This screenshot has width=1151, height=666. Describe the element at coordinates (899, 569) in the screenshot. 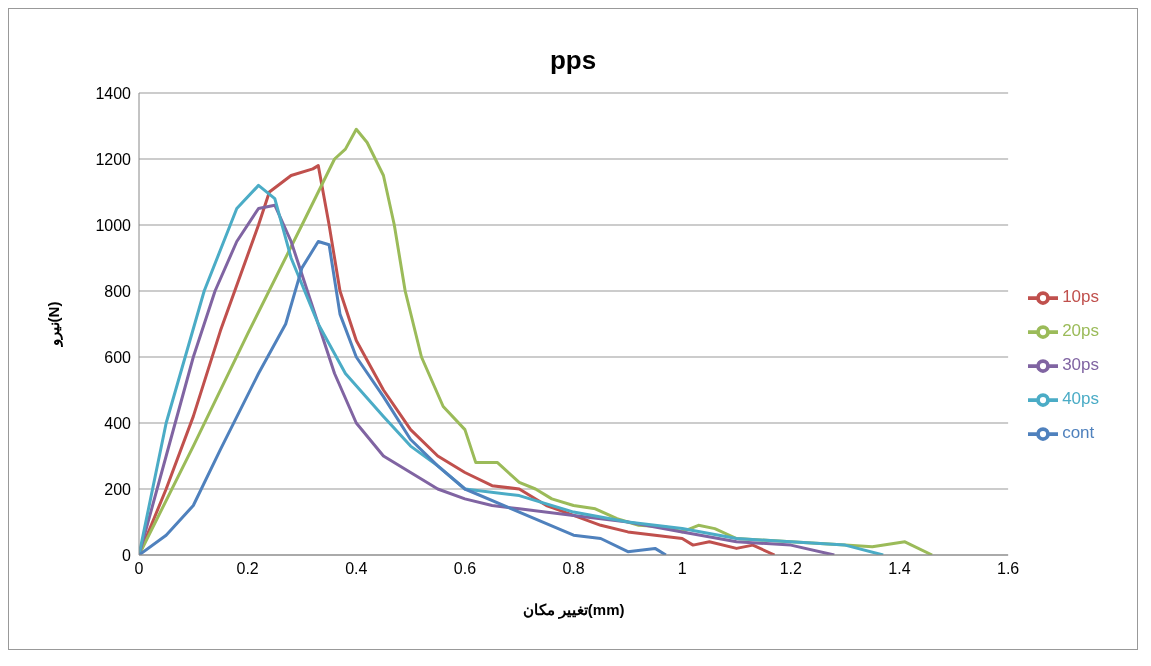

I see `x-tick-label: 1.4` at that location.